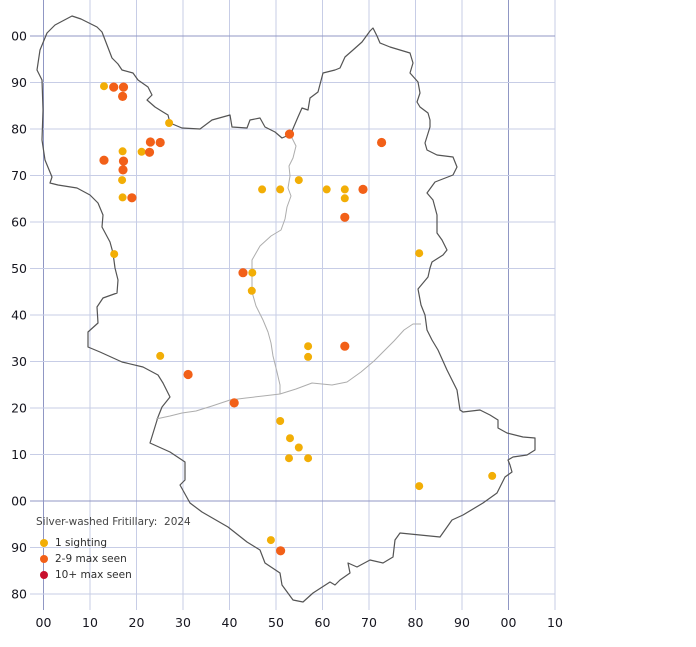 Image resolution: width=696 pixels, height=647 pixels. I want to click on legend-item-label: 1 sighting, so click(81, 542).